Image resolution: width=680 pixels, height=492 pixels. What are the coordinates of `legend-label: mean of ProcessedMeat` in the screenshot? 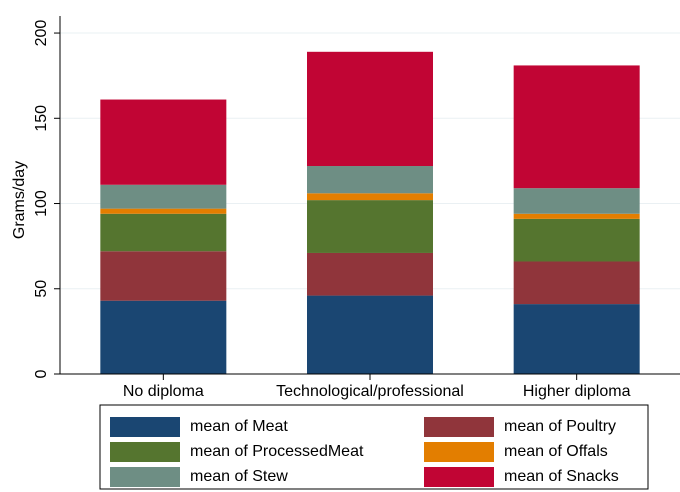 It's located at (277, 451).